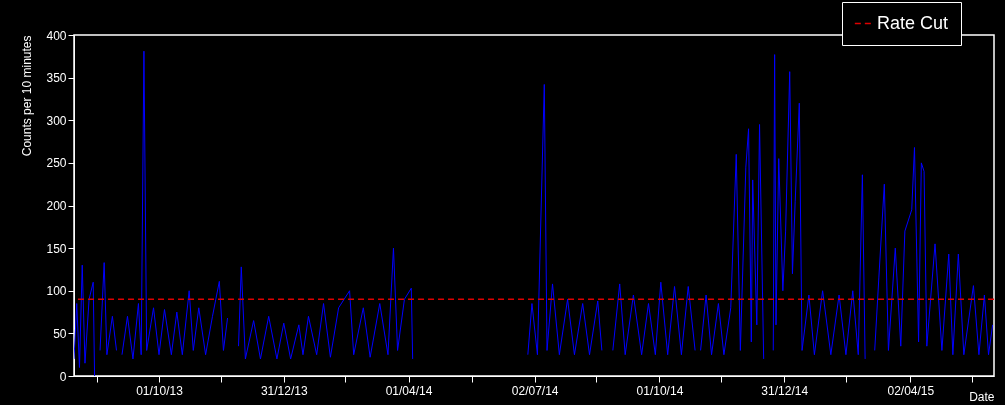  I want to click on x-tick-label: 31/12/13, so click(284, 390).